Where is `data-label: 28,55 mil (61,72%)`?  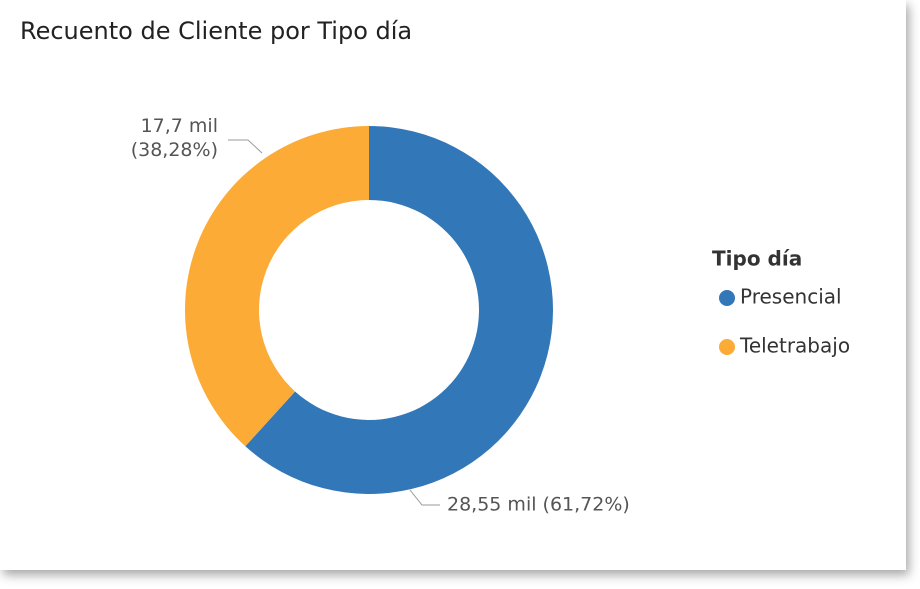
data-label: 28,55 mil (61,72%) is located at coordinates (538, 505).